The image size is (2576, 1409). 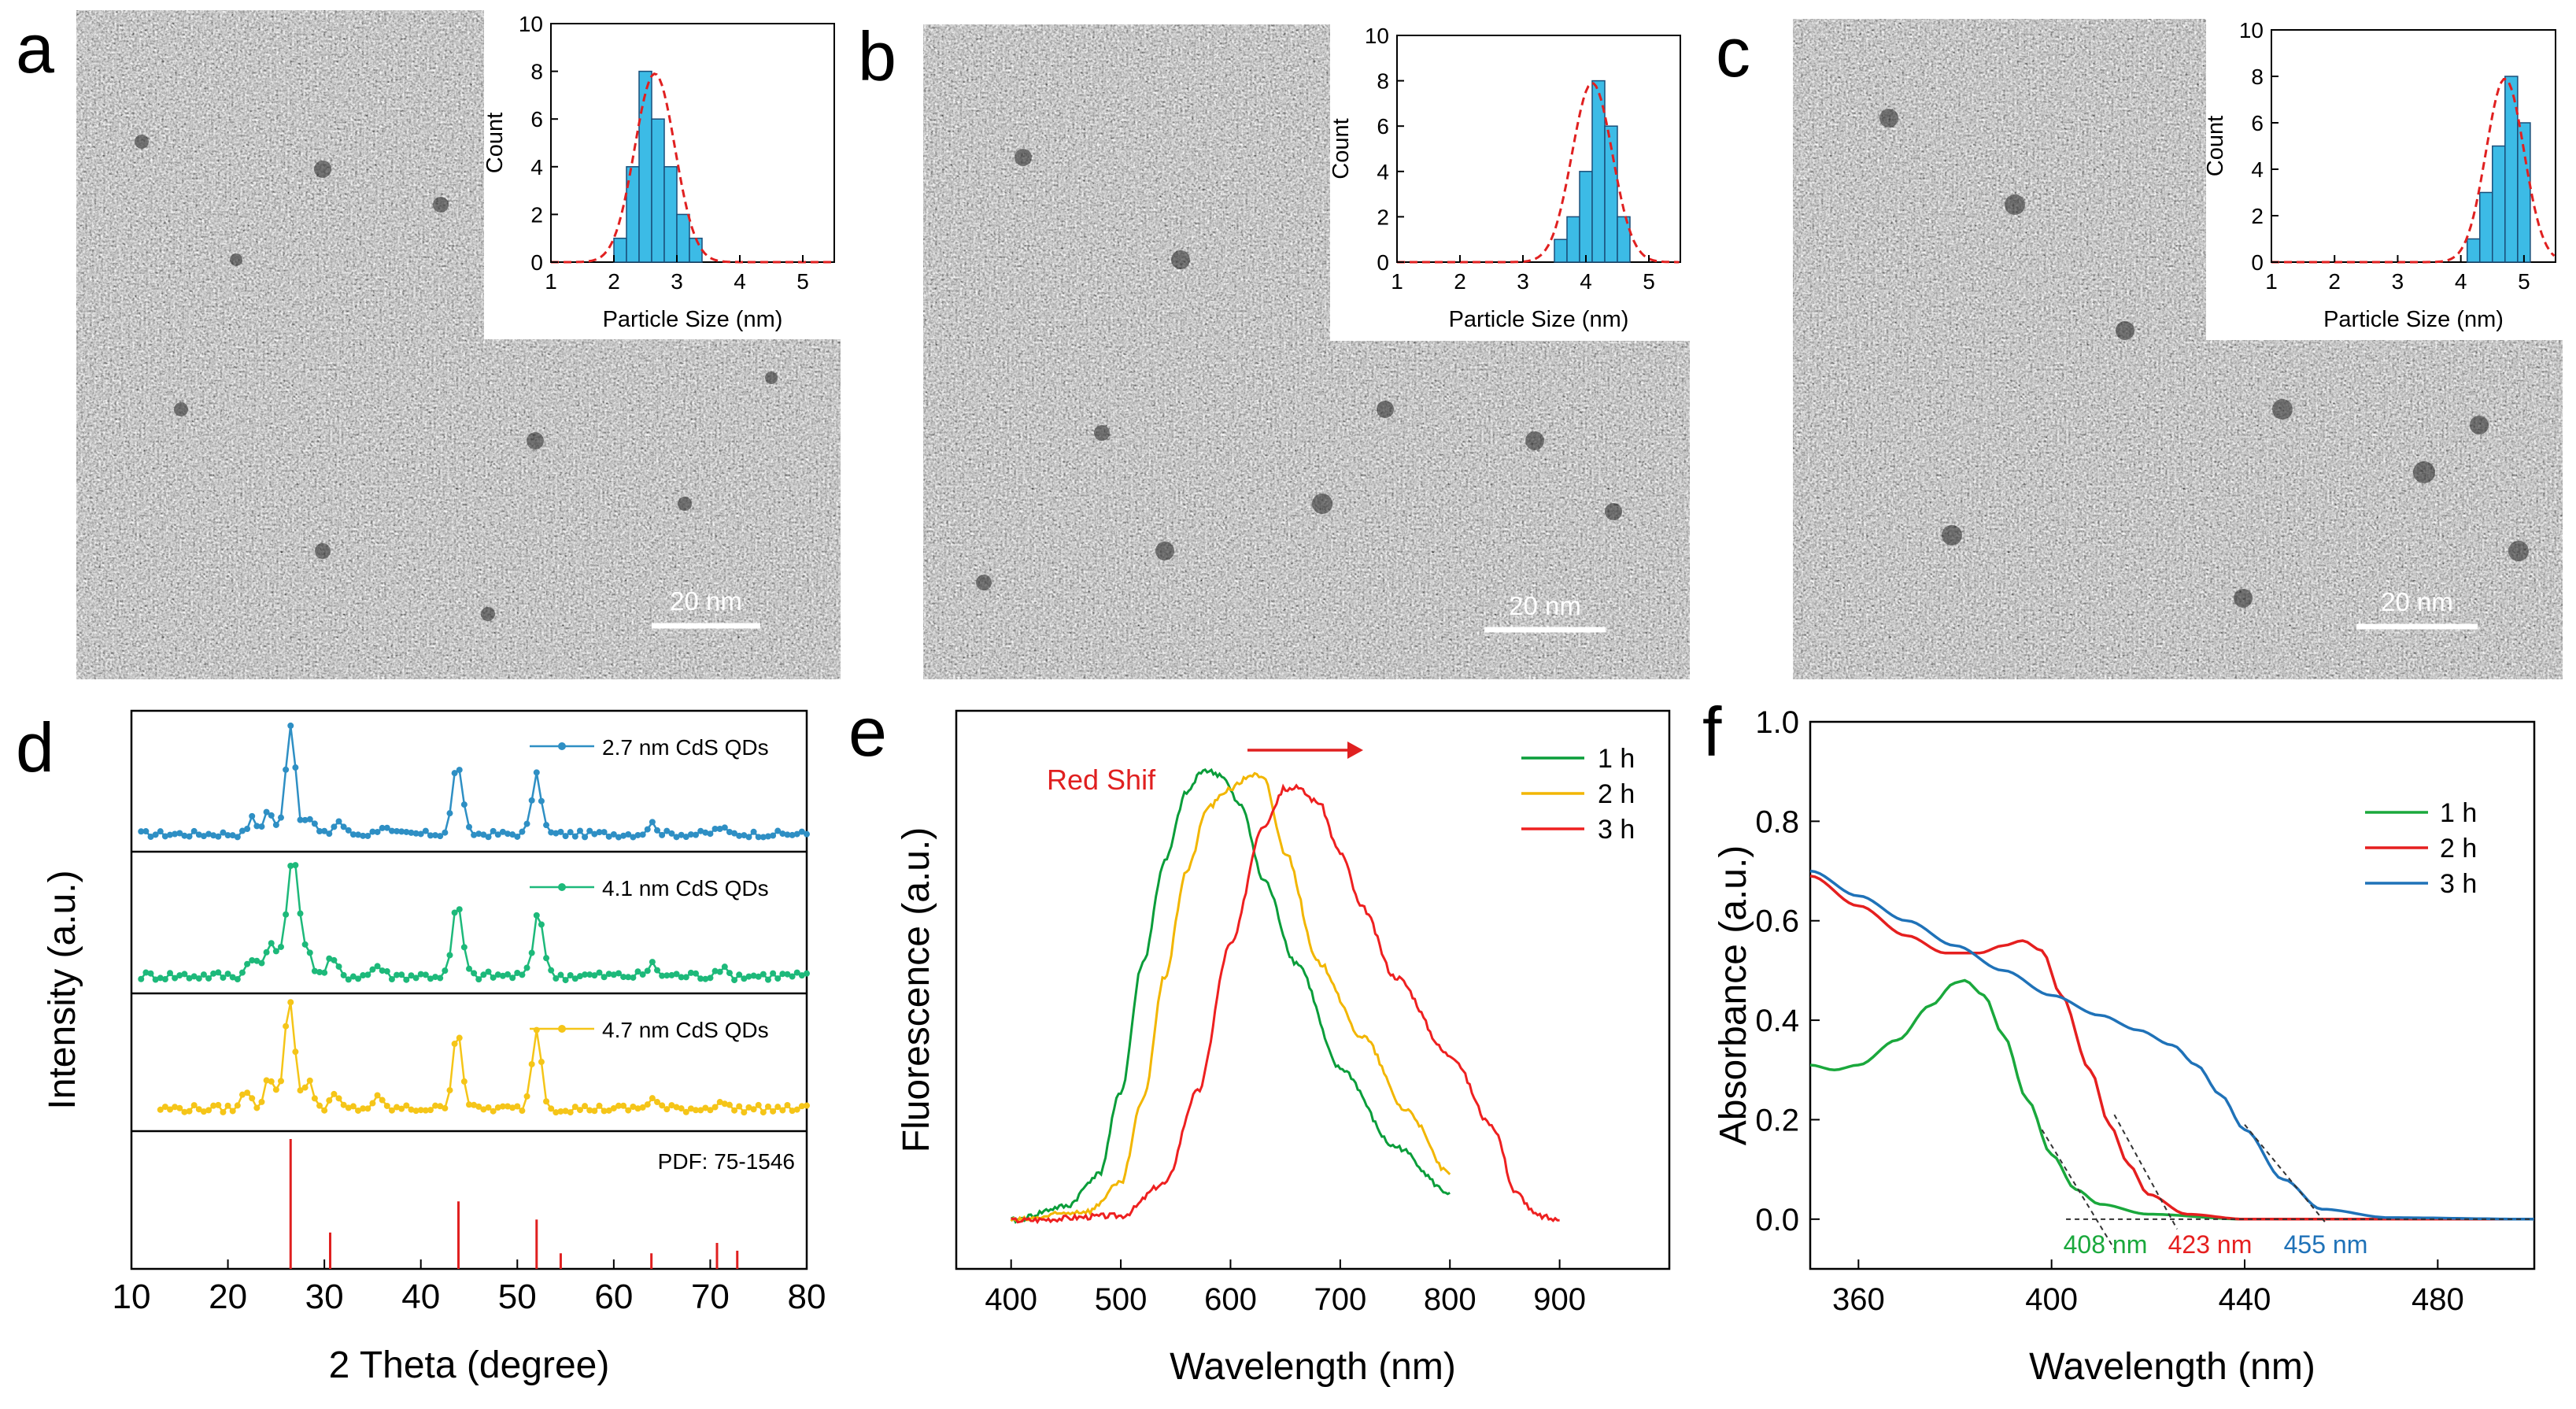 I want to click on abs-series-line, so click(x=2171, y=1045).